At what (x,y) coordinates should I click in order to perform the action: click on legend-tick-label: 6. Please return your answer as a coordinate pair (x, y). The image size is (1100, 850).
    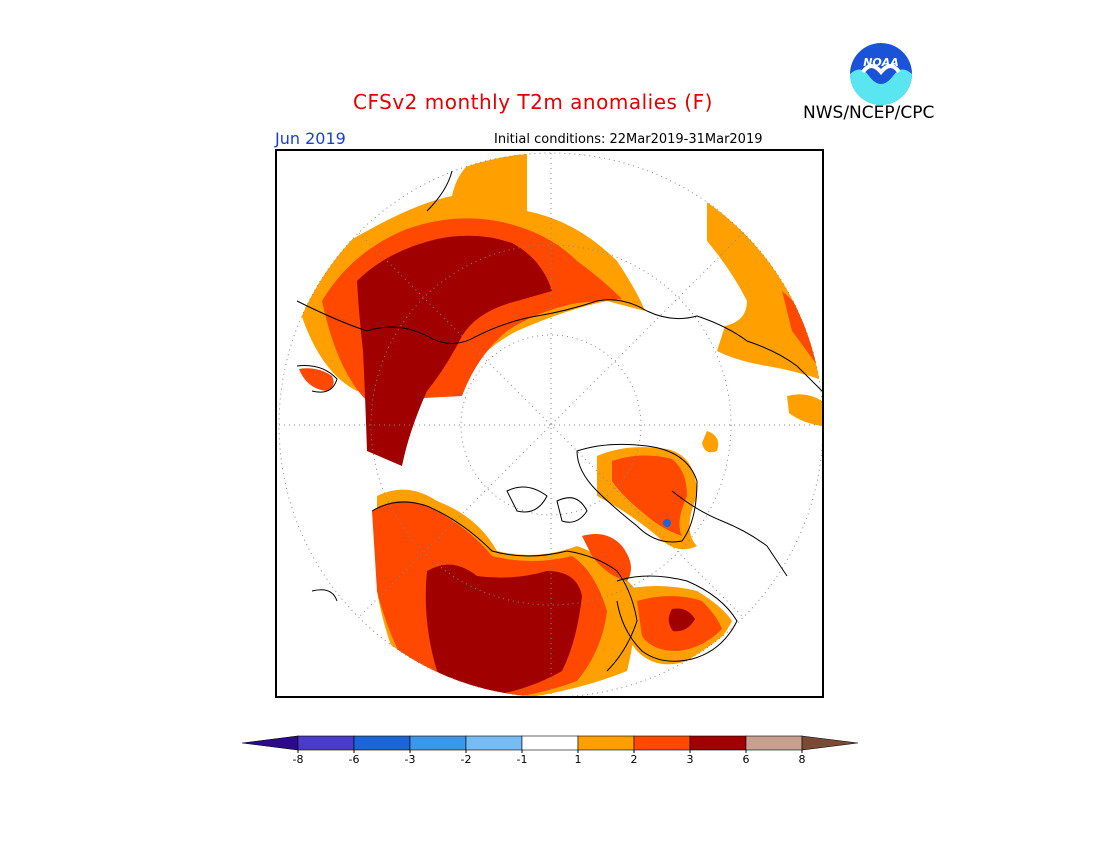
    Looking at the image, I should click on (746, 759).